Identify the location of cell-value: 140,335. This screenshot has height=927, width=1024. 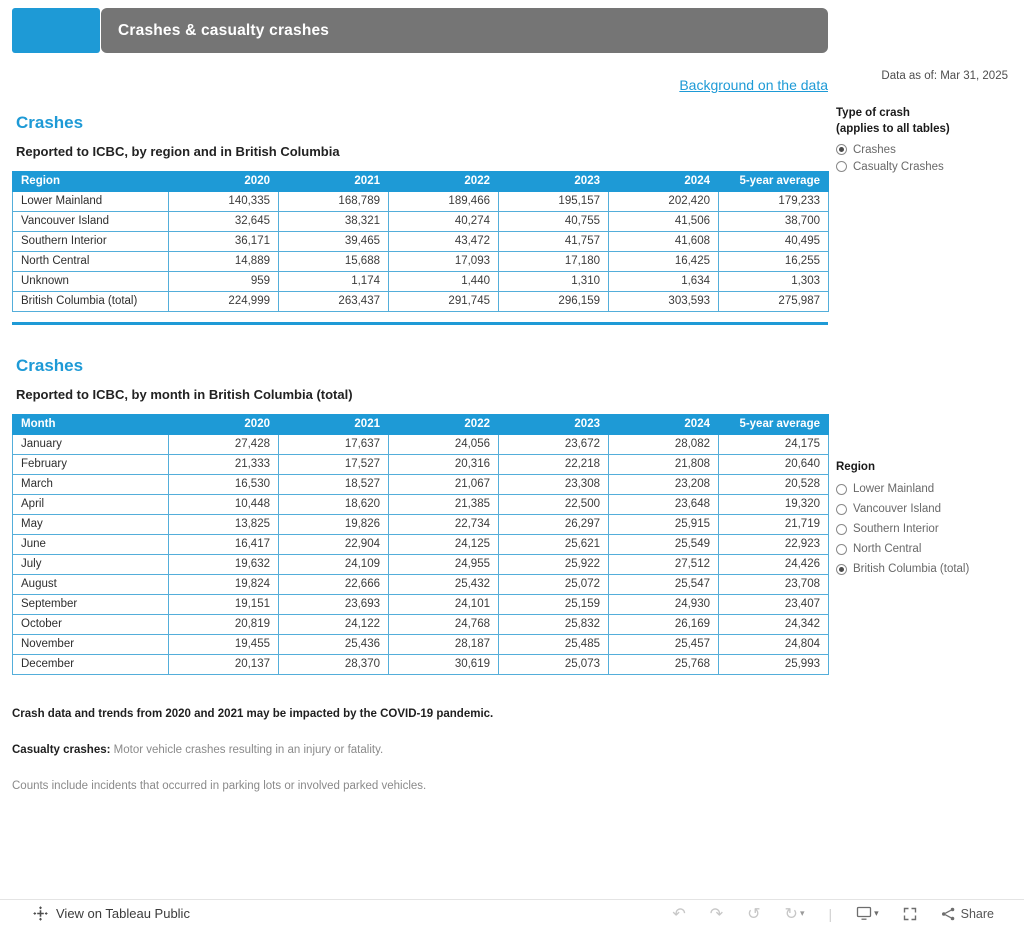
(223, 201).